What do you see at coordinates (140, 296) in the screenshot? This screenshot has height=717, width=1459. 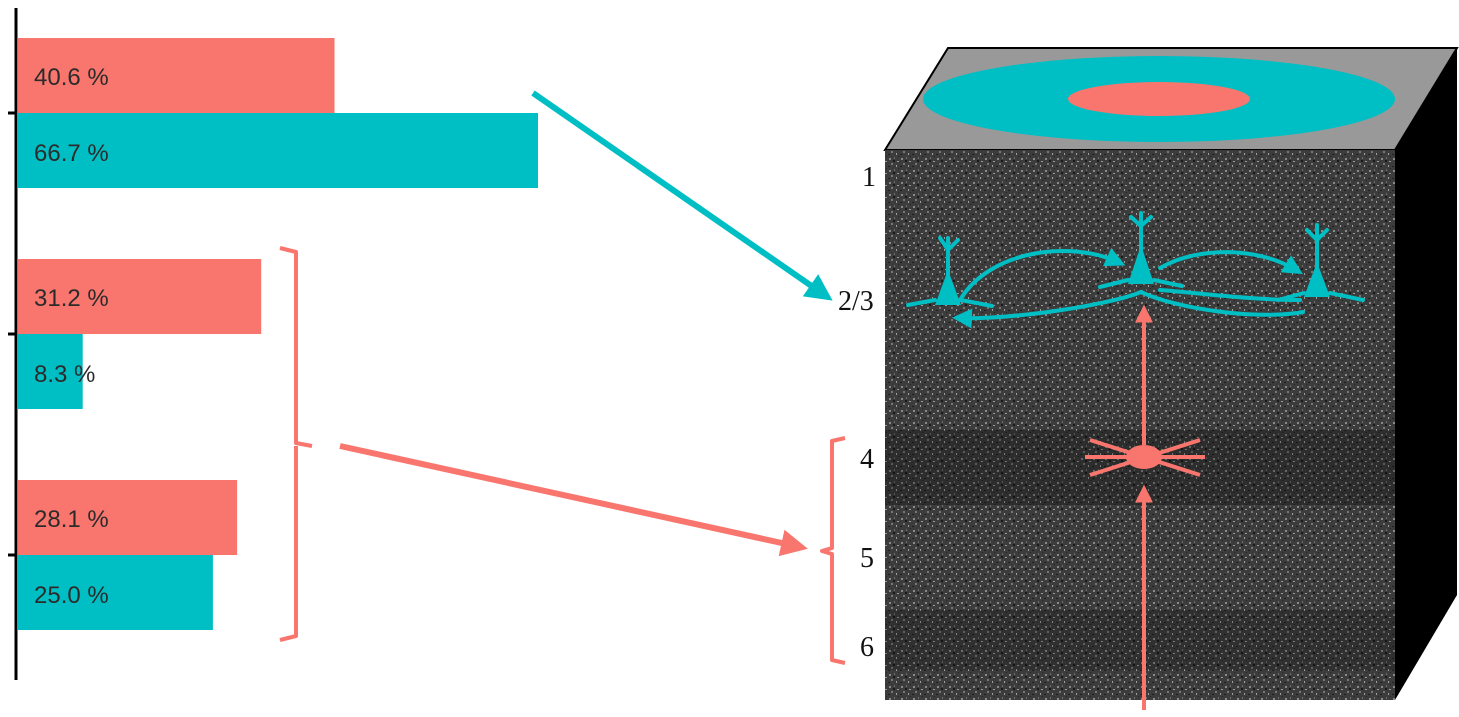 I see `bar-2-salmon` at bounding box center [140, 296].